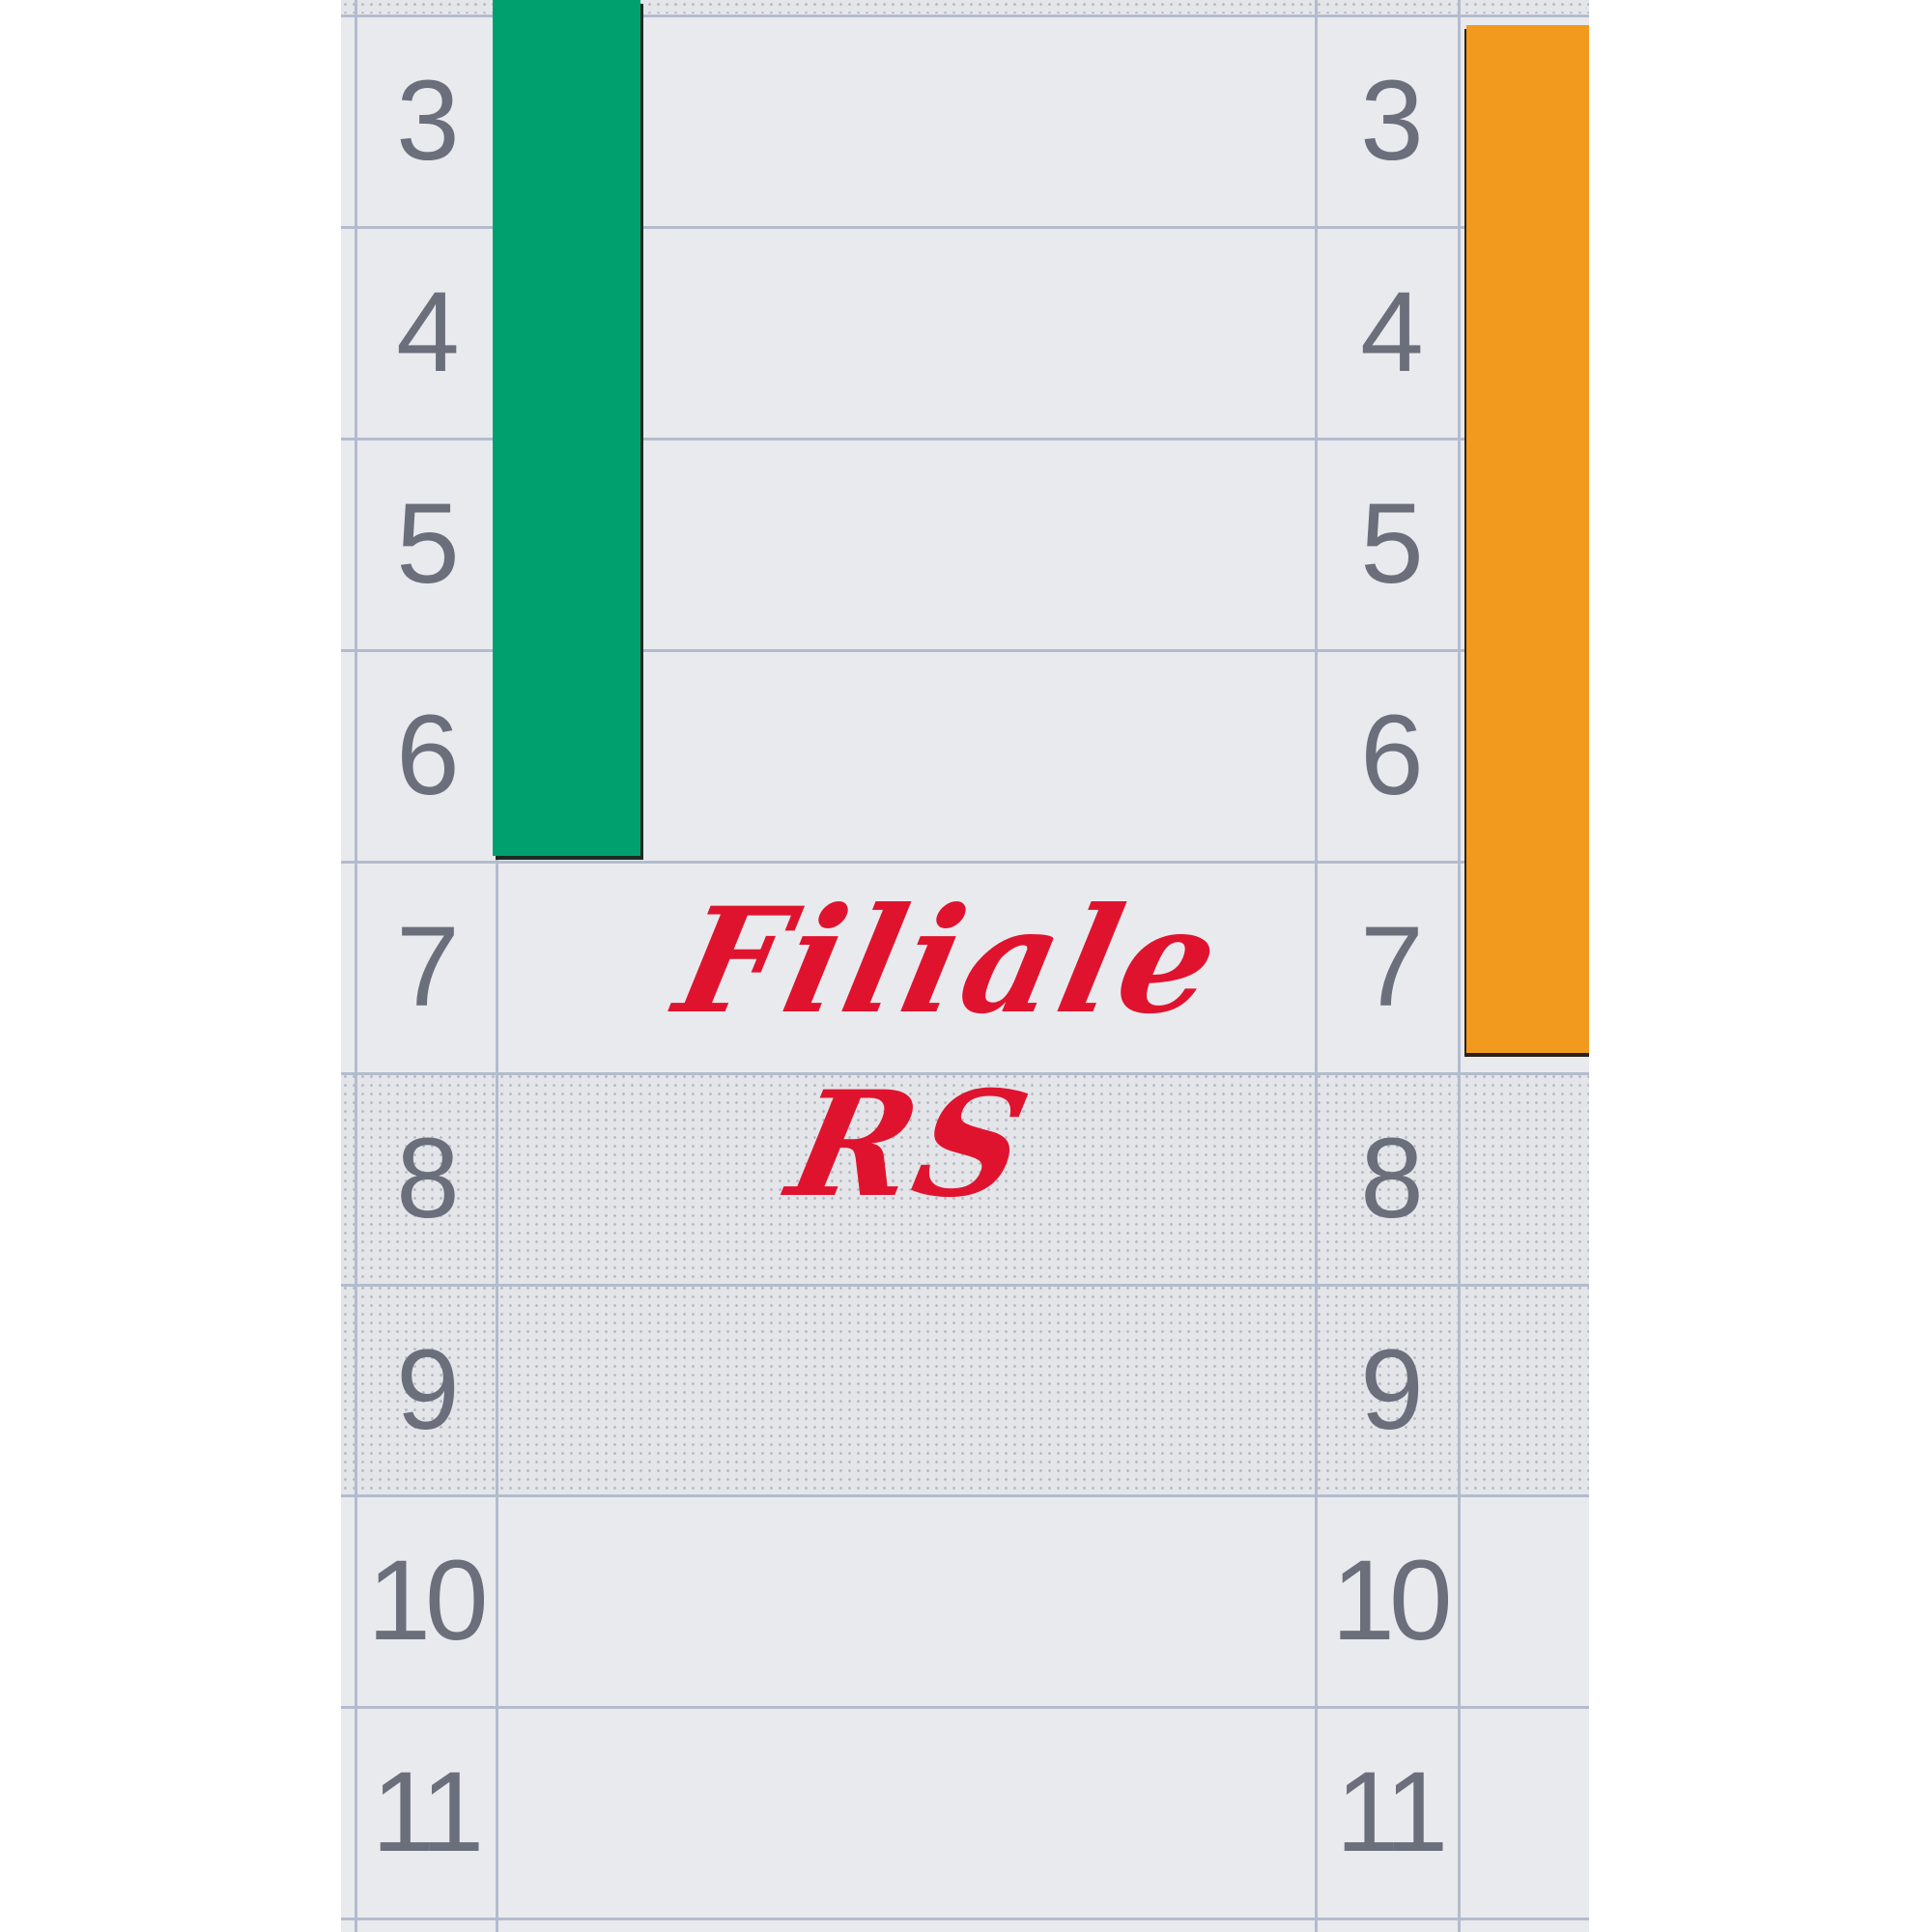 This screenshot has width=1932, height=1932. I want to click on orange-magnetic-bar, so click(1527, 539).